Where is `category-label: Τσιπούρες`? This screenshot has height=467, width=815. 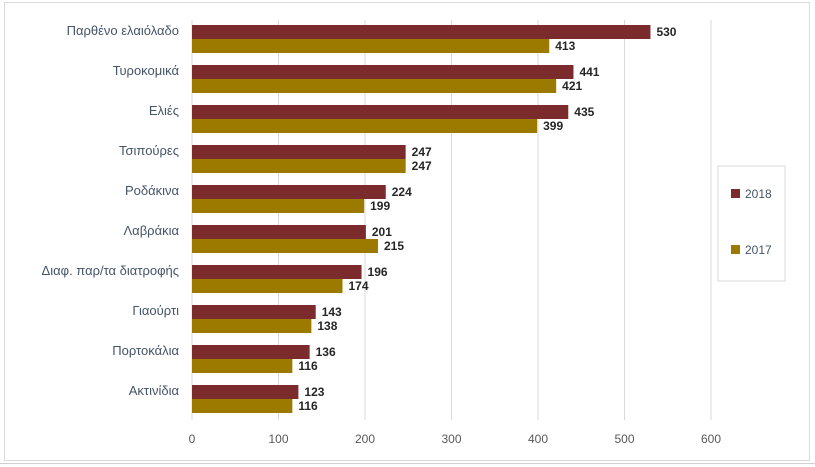 category-label: Τσιπούρες is located at coordinates (149, 150).